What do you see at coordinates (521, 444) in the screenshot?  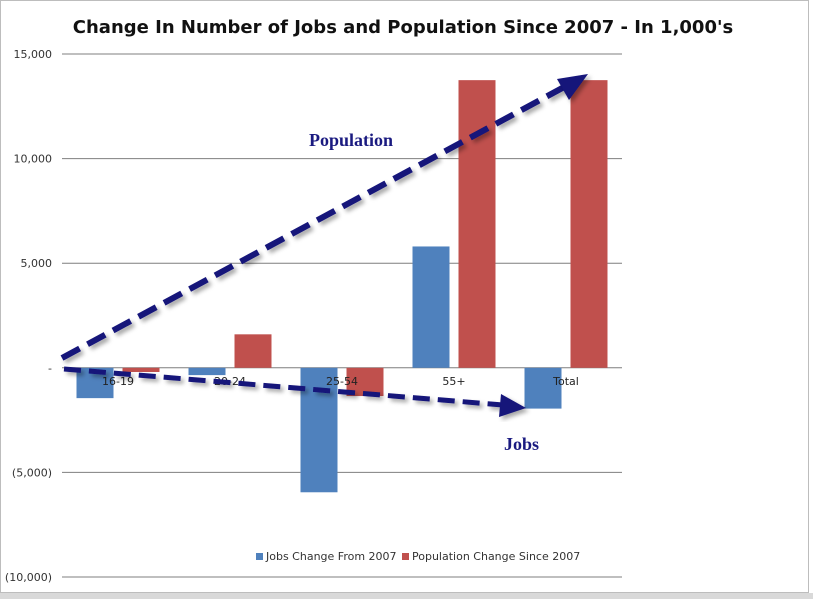 I see `jobs-annotation: Jobs` at bounding box center [521, 444].